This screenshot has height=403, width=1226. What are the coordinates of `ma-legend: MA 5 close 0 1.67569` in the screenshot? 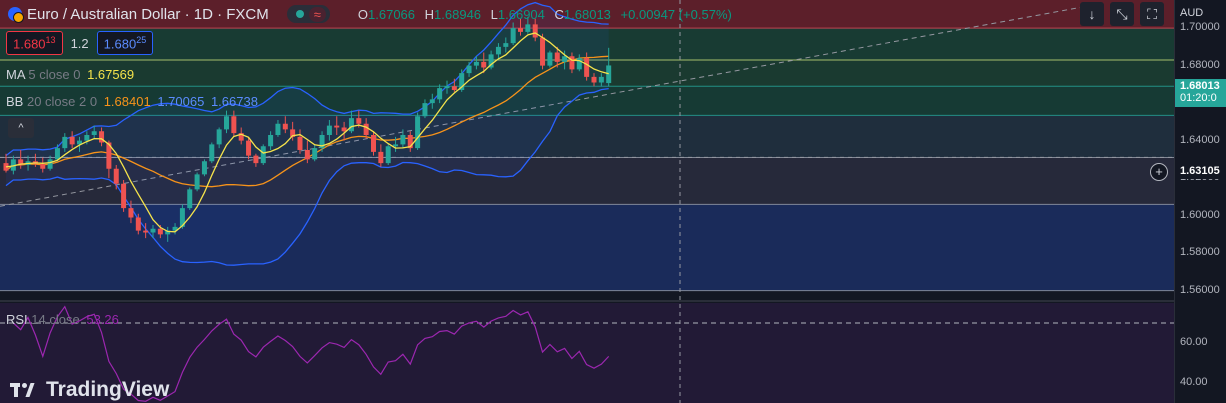 It's located at (70, 74).